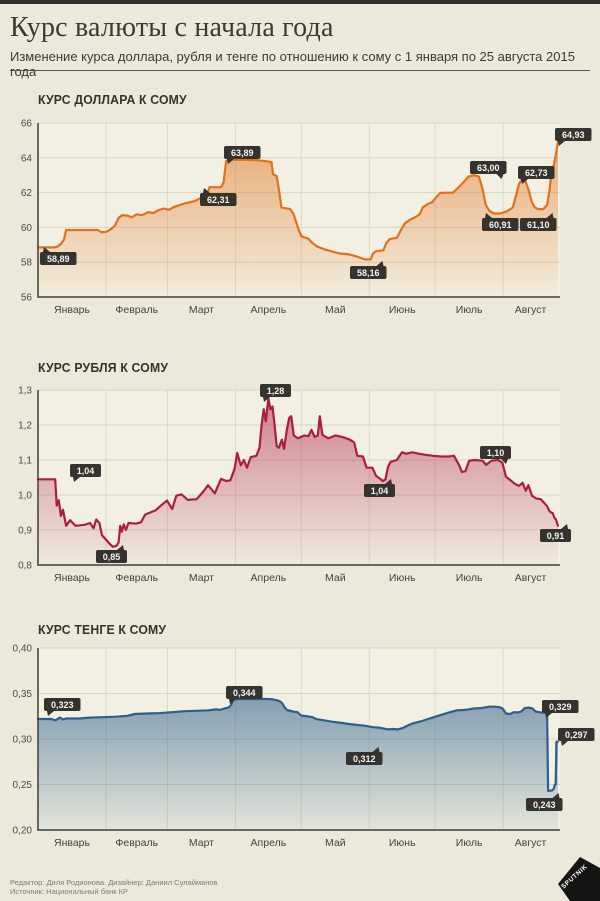 This screenshot has height=901, width=600. I want to click on y-tick-label: 0,20, so click(23, 831).